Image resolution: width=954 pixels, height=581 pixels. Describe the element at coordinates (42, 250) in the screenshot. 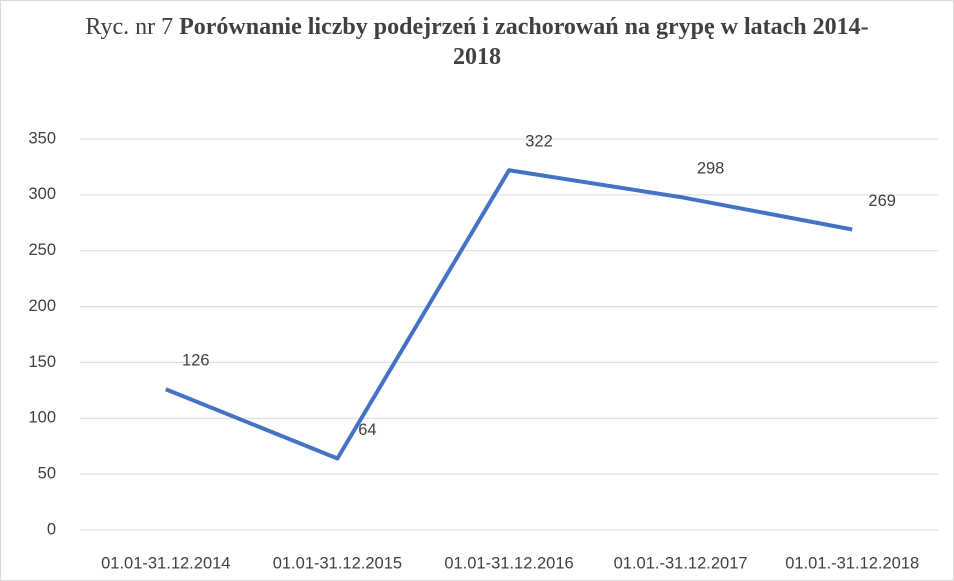

I see `y-tick-label: 250` at that location.